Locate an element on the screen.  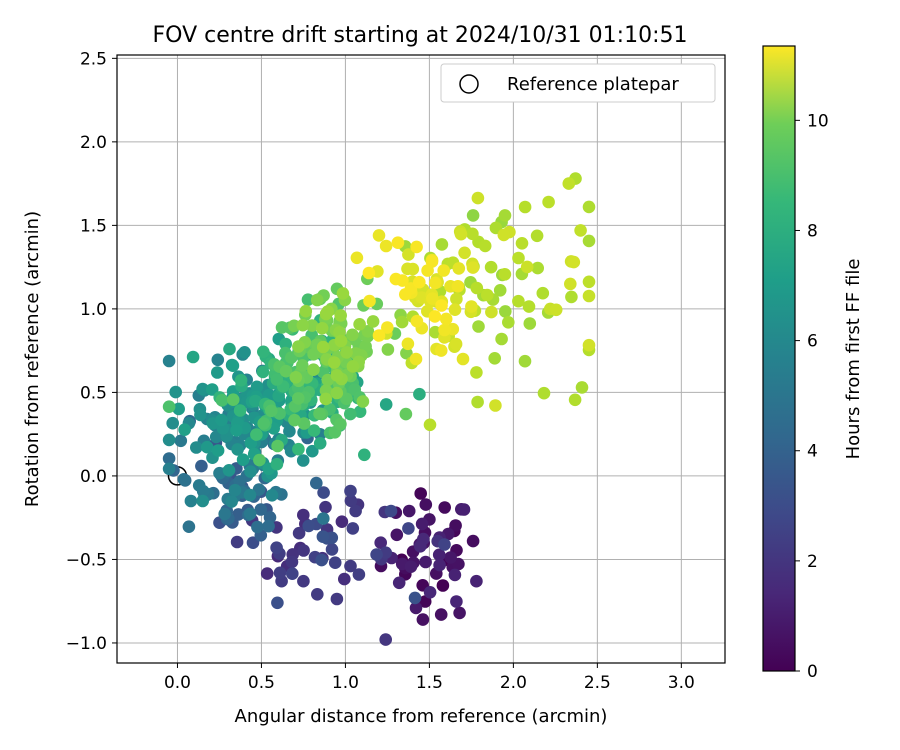
x-tick-label: 1.5 is located at coordinates (429, 683).